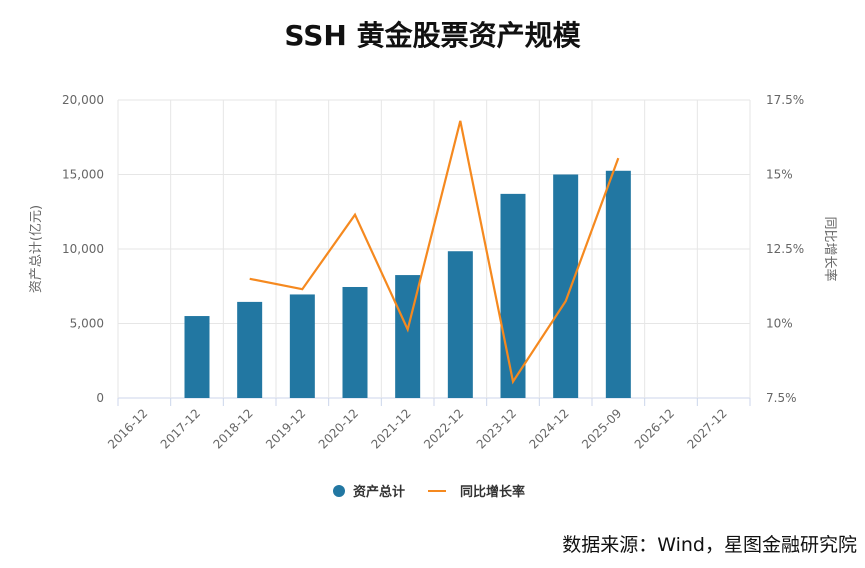 This screenshot has height=568, width=865. Describe the element at coordinates (779, 324) in the screenshot. I see `y-right-tick-label: 10%` at that location.